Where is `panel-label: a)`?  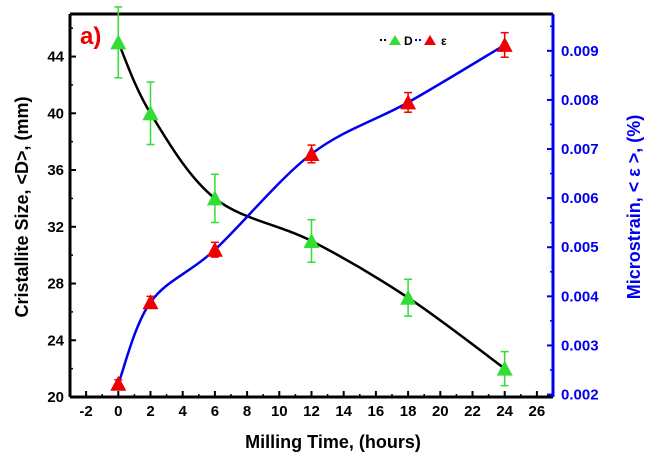 panel-label: a) is located at coordinates (90, 36).